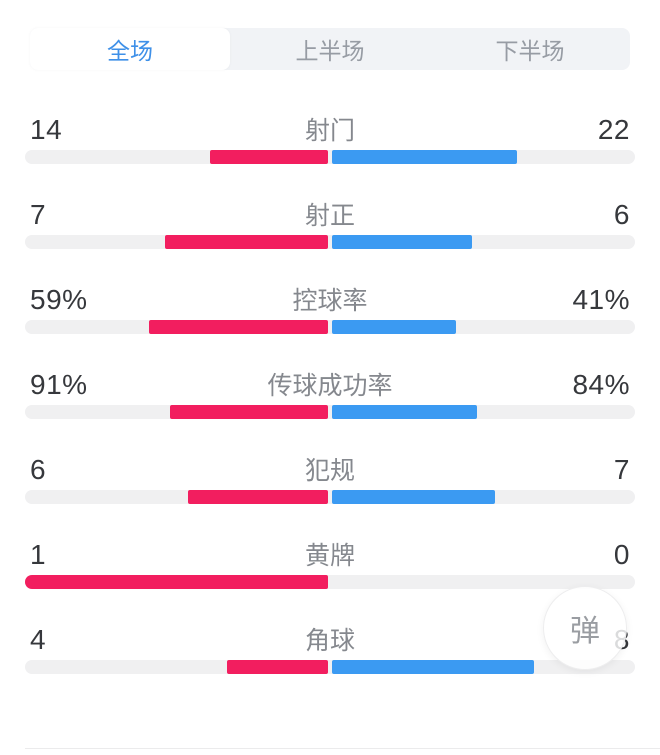  I want to click on stat-row-possession: 59% 控球率 41%, so click(330, 307).